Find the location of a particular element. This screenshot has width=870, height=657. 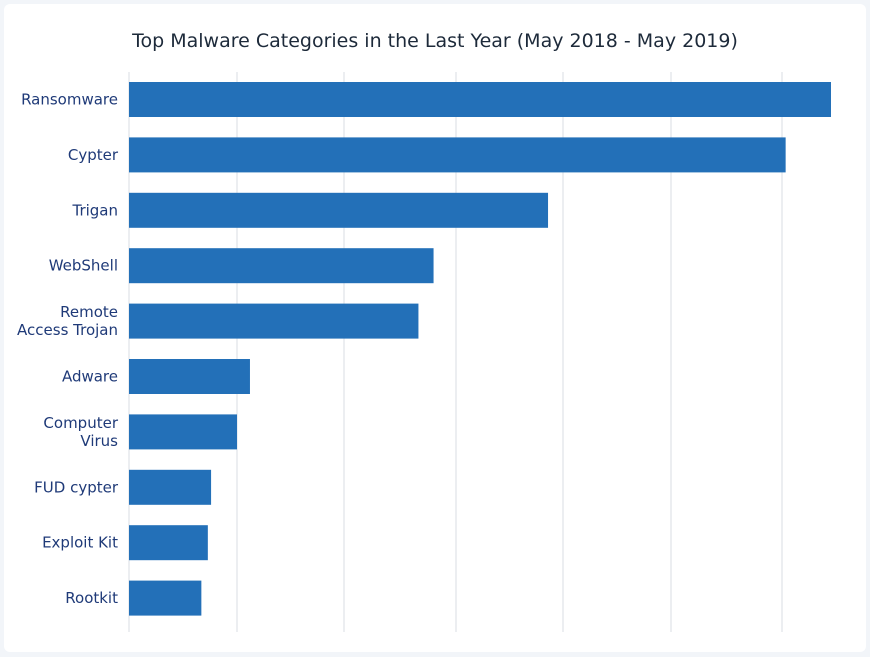

category-label-2: Trigan is located at coordinates (94, 210).